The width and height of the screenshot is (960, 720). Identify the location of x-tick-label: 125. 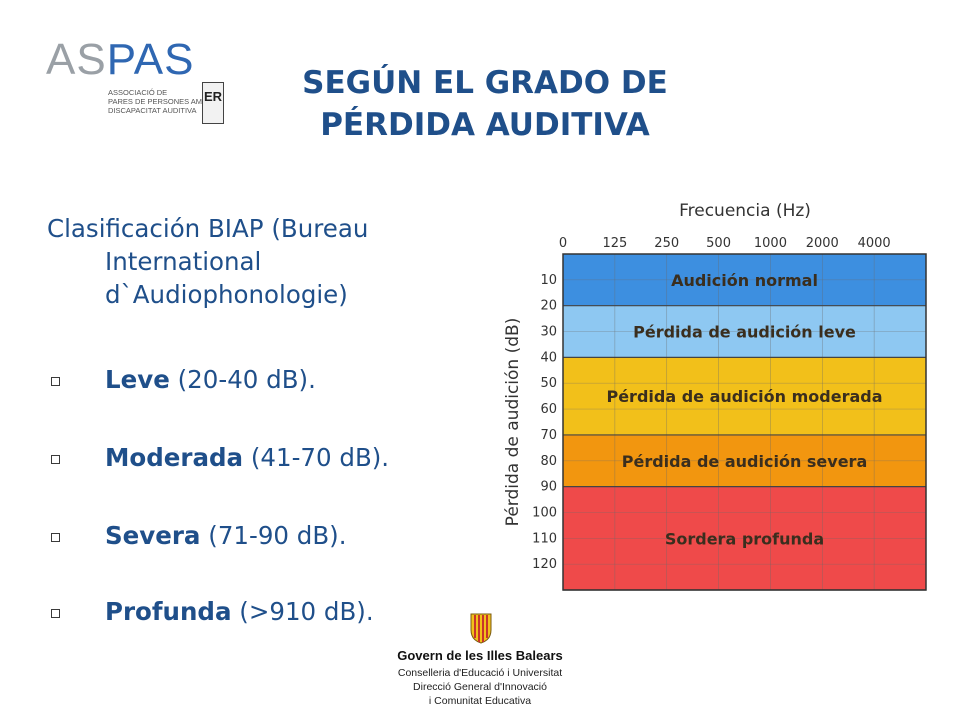
(614, 243).